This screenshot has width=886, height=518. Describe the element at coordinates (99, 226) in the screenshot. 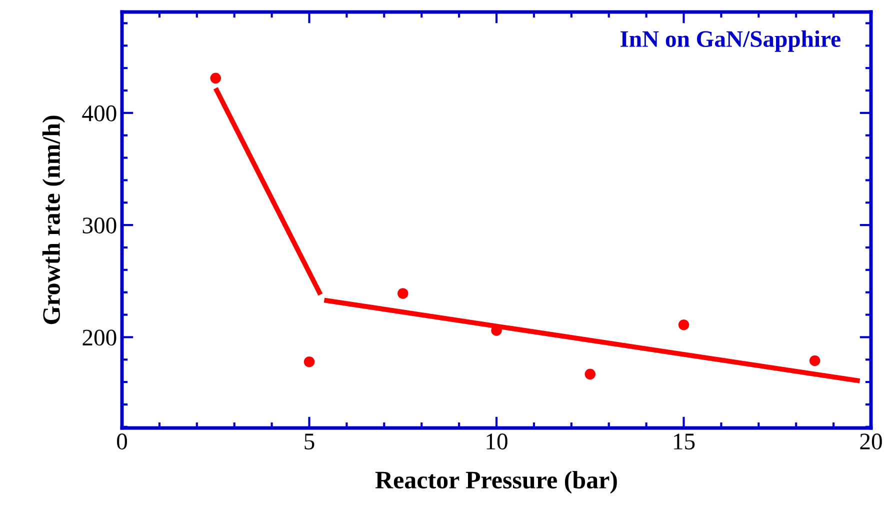

I see `y-tick-label: 300` at that location.